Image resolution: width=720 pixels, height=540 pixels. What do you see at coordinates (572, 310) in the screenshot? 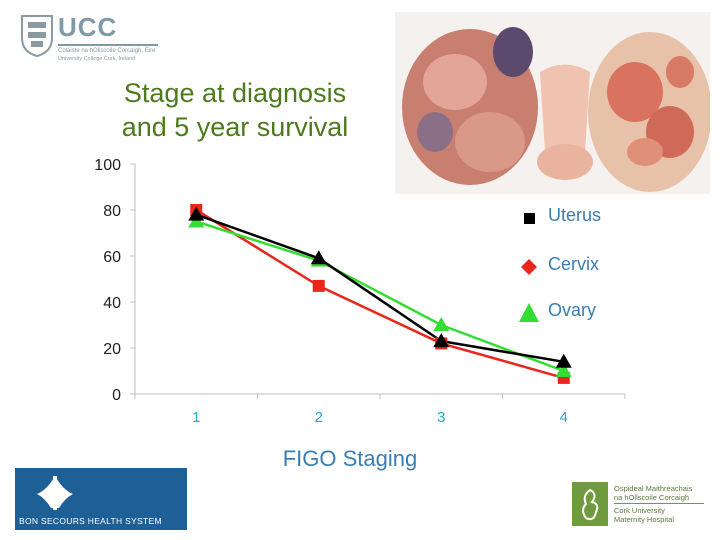
I see `legend-label-ovary: Ovary` at bounding box center [572, 310].